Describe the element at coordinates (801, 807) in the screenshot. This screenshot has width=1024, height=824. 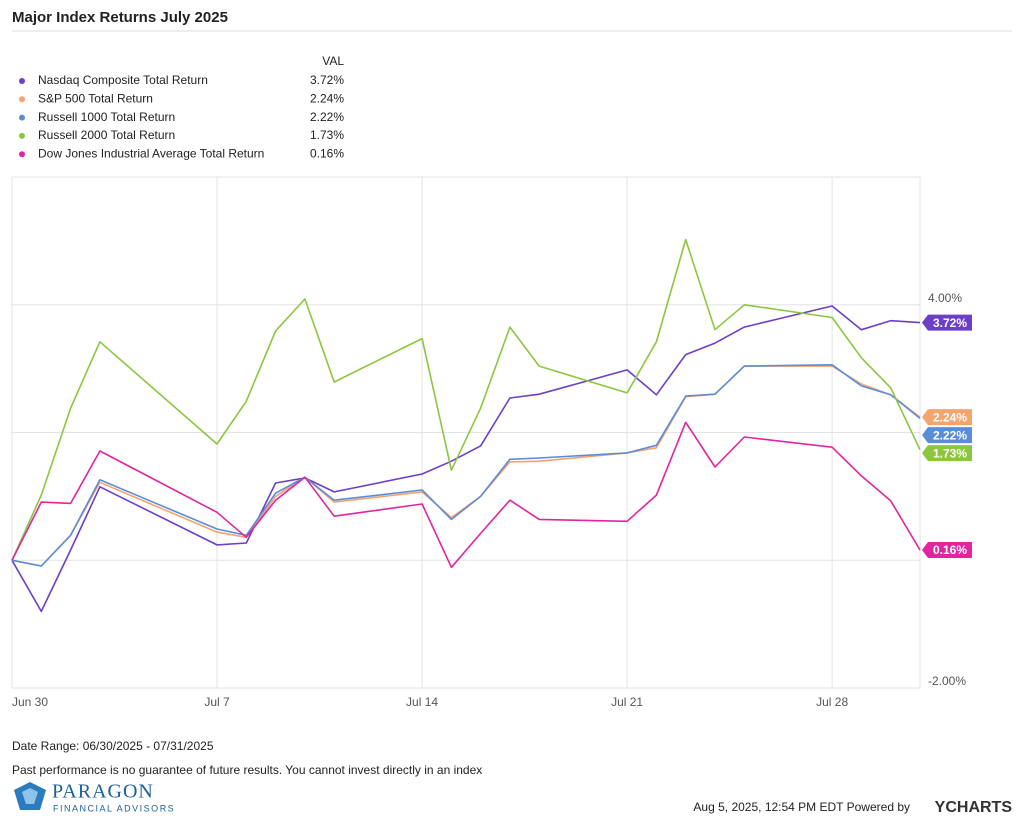
I see `timestamp: Aug 5, 2025, 12:54 PM EDT Powered by` at that location.